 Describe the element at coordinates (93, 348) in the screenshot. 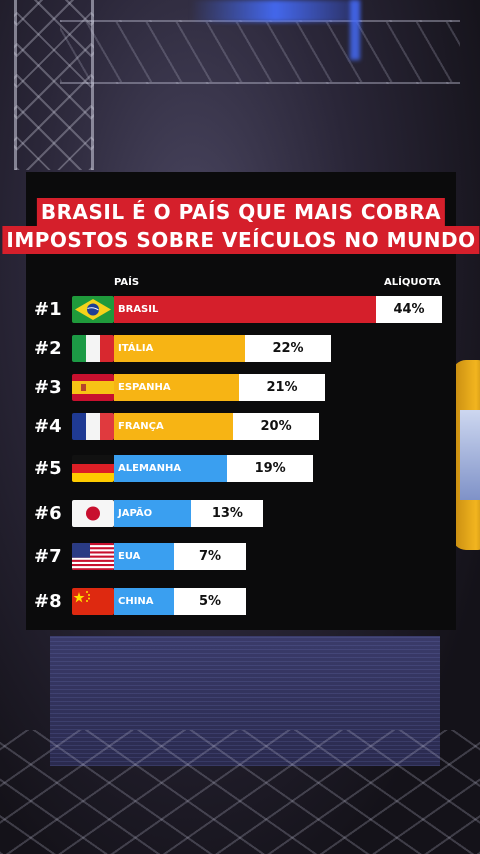

I see `italy-flag-icon` at that location.